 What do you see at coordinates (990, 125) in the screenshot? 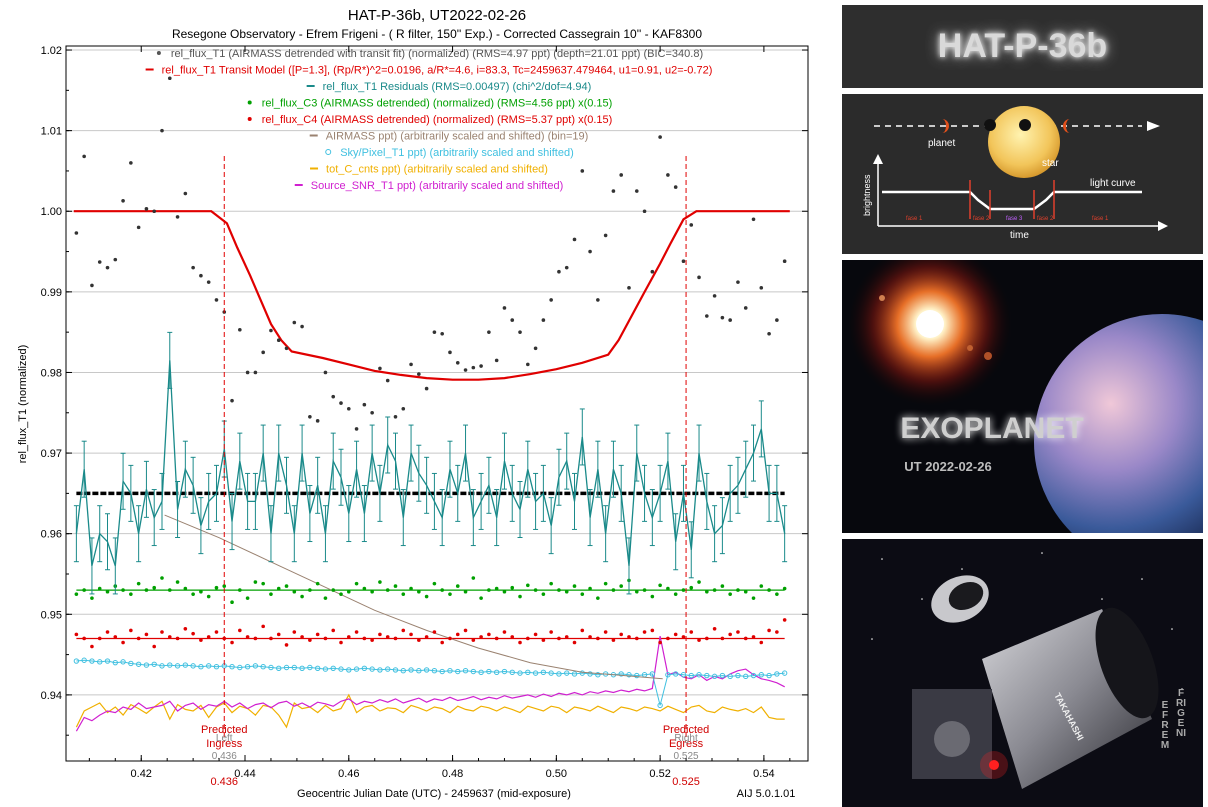
I see `planet-dot-icon` at bounding box center [990, 125].